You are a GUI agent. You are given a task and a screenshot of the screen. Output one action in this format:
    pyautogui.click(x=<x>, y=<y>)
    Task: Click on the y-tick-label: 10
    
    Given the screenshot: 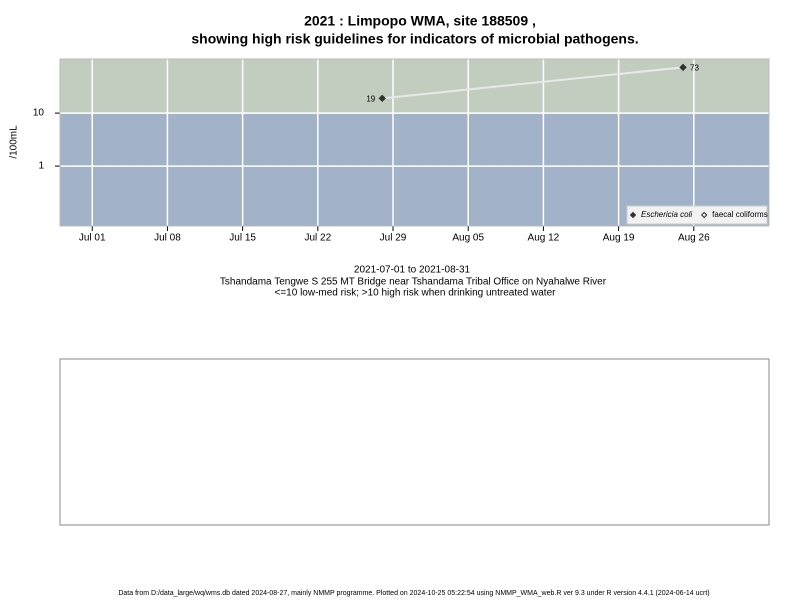 What is the action you would take?
    pyautogui.click(x=39, y=113)
    